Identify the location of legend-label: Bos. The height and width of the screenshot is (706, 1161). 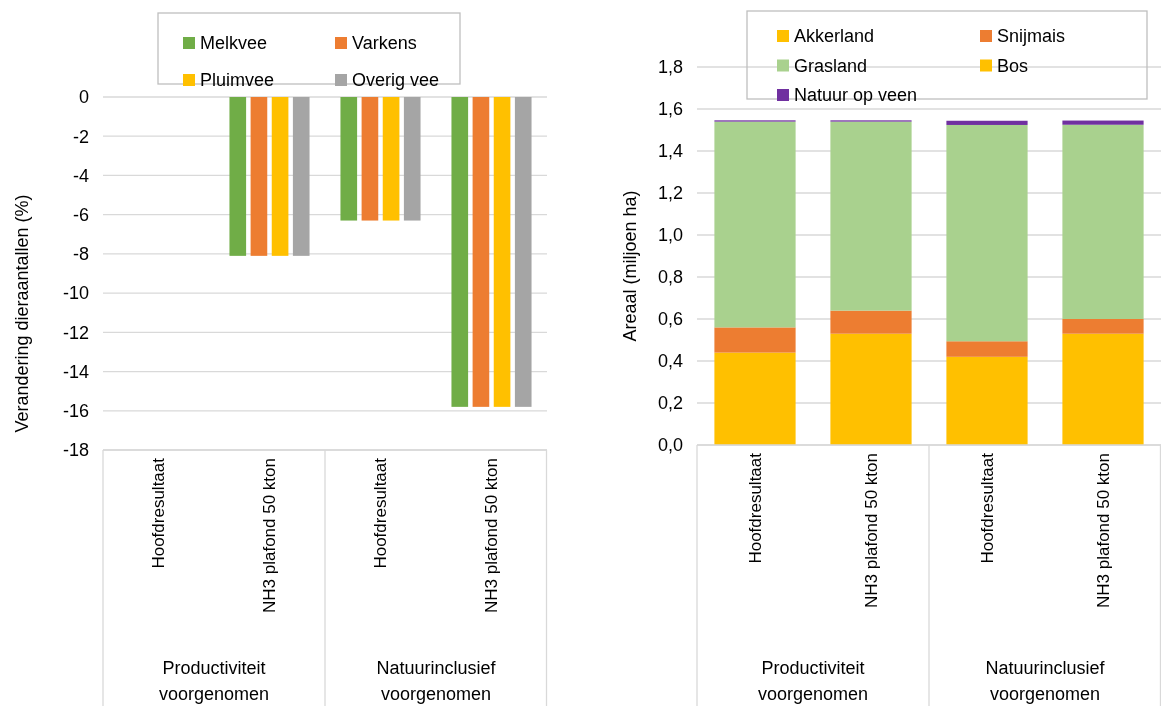
(1013, 65).